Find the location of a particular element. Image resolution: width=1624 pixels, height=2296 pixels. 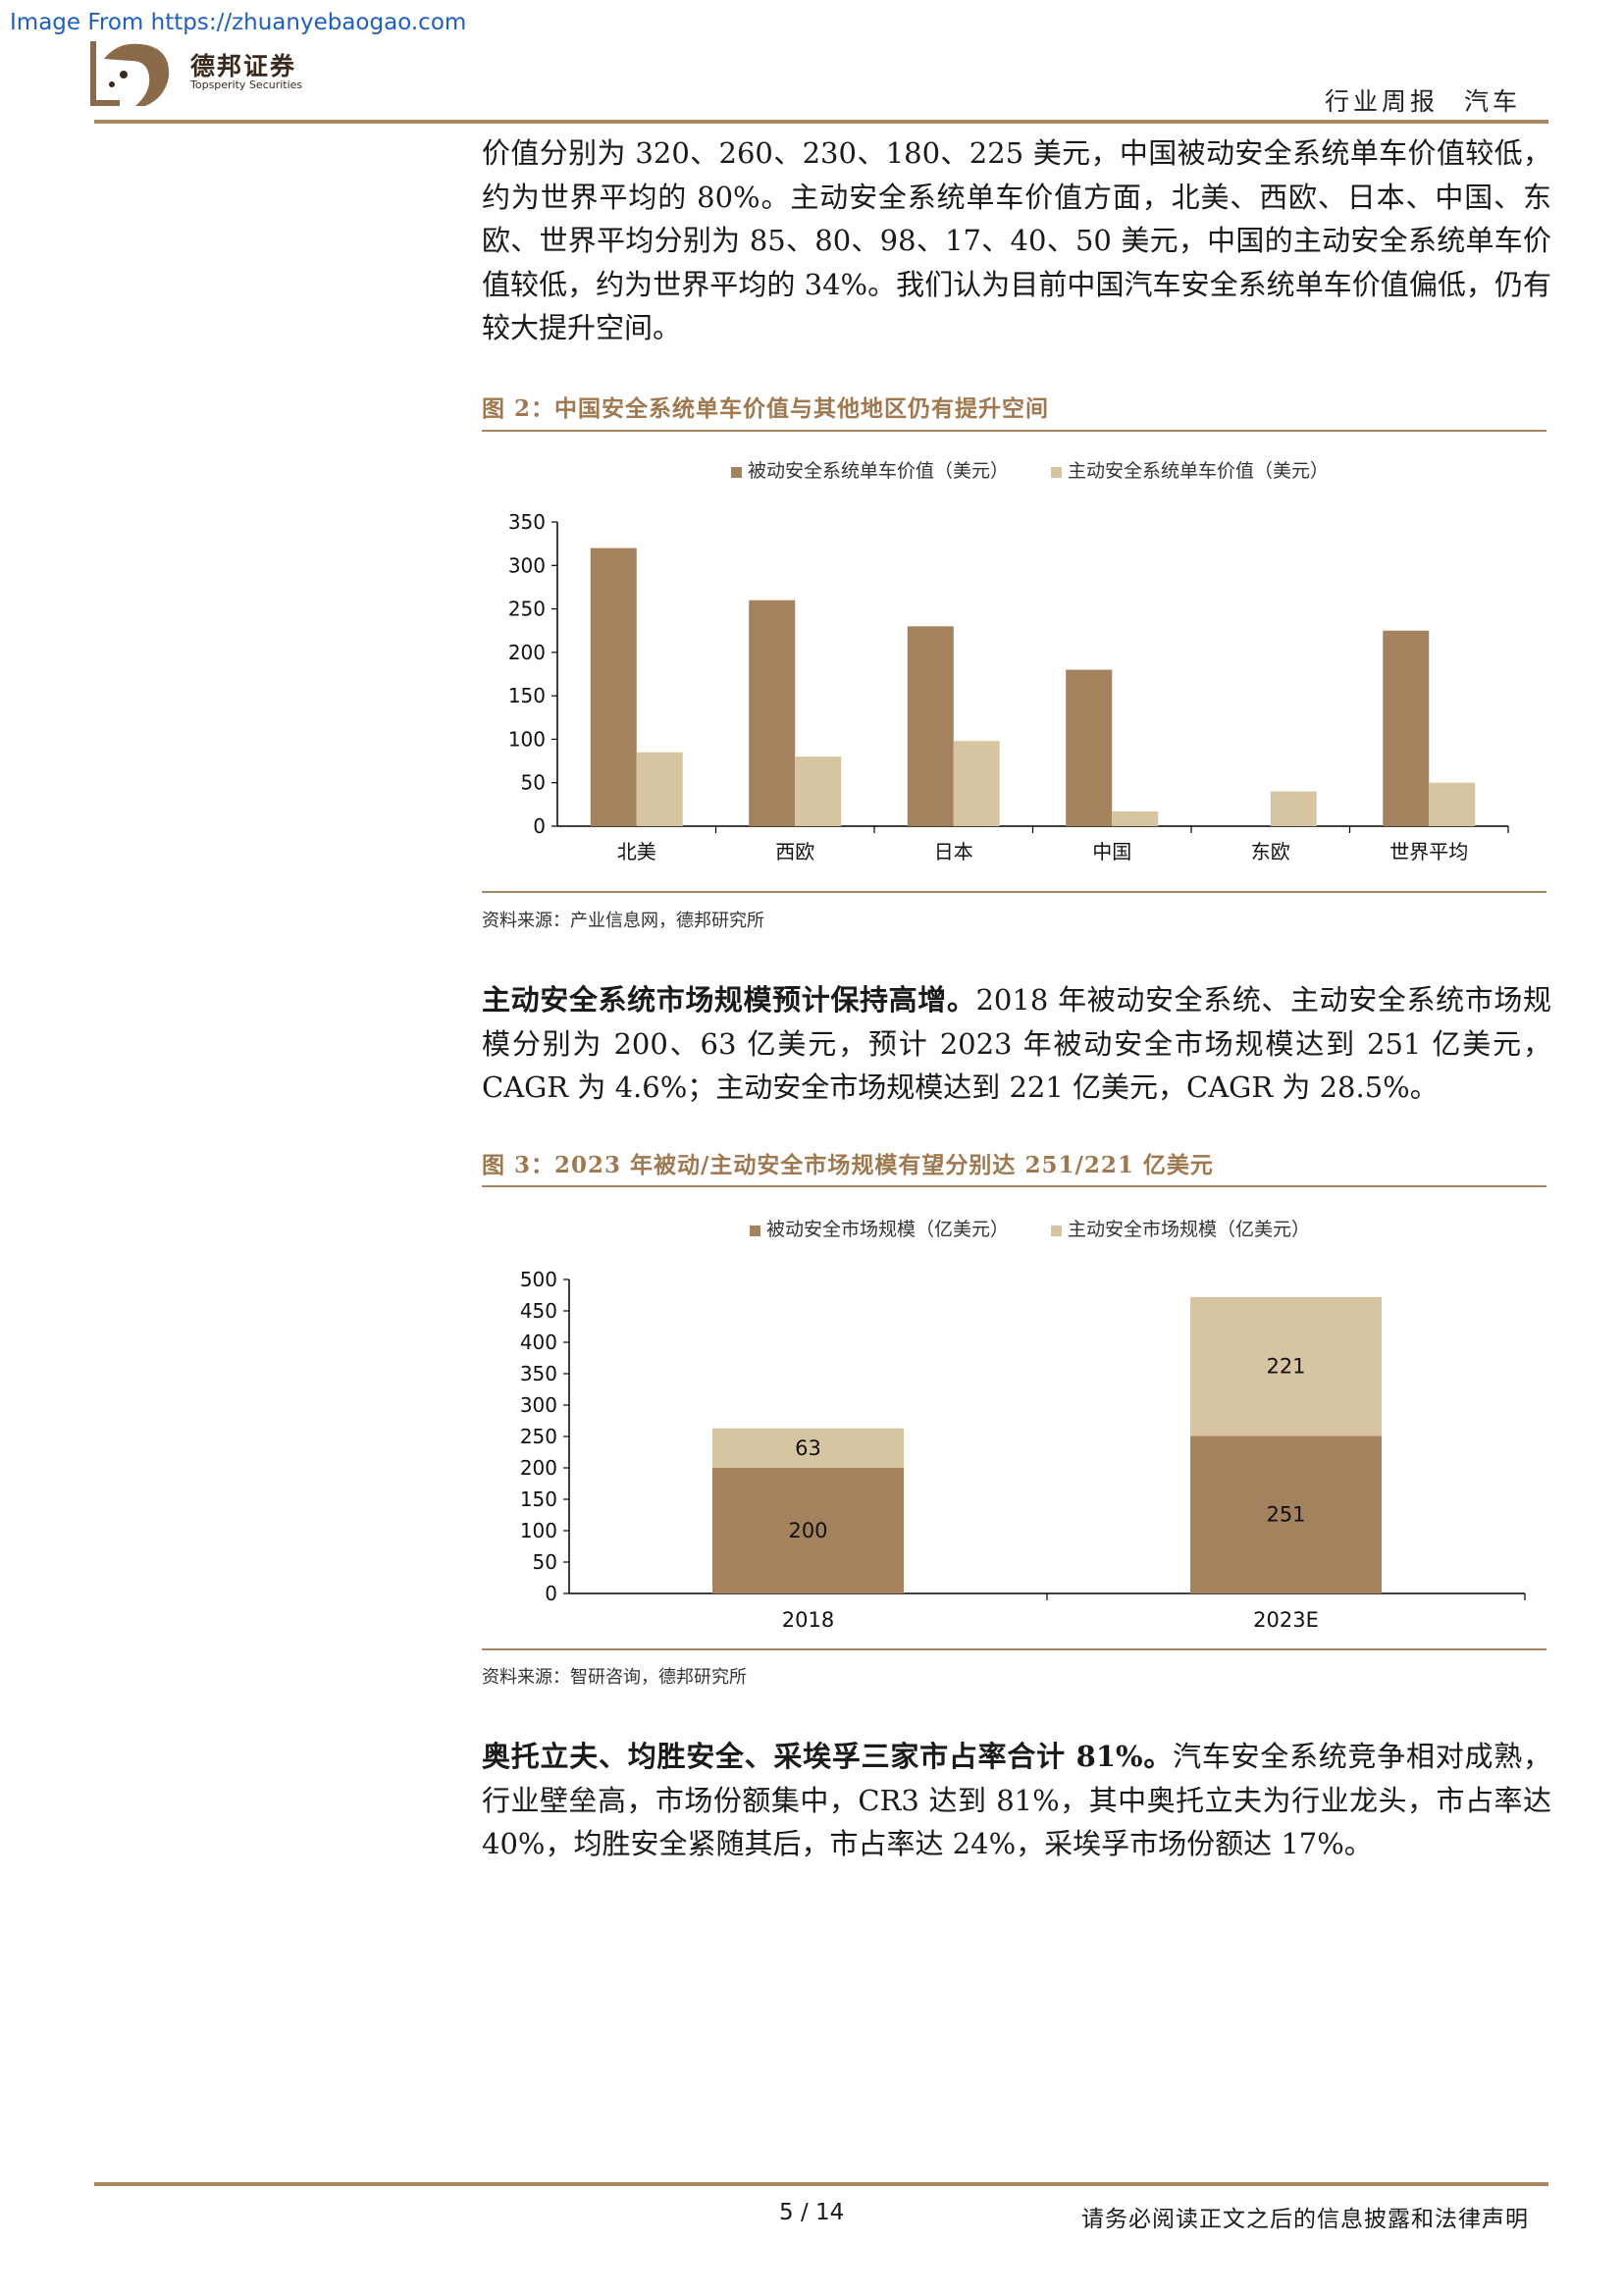

figure-2-source: 资料来源：产业信息网，德邦研究所 is located at coordinates (623, 921).